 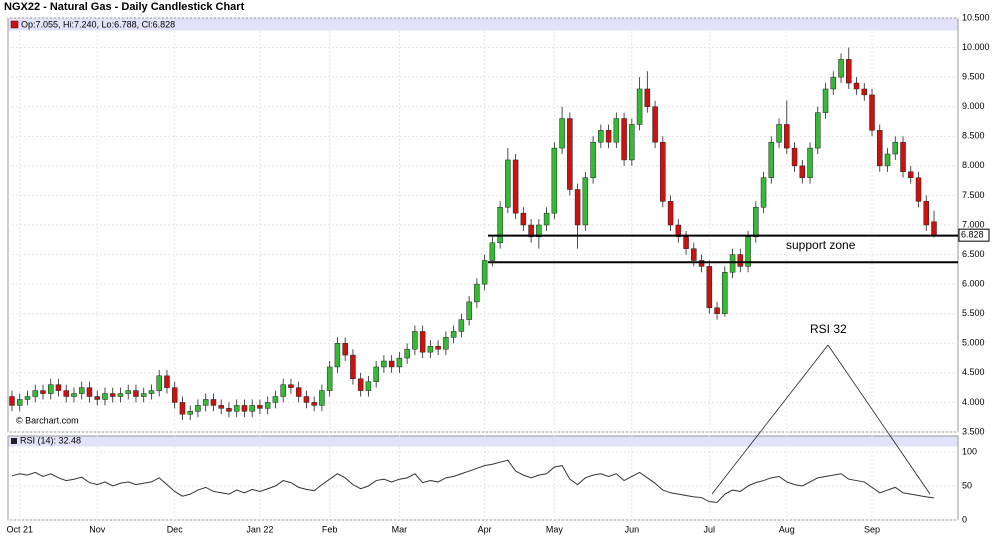 What do you see at coordinates (400, 529) in the screenshot?
I see `x-tick-label: Mar` at bounding box center [400, 529].